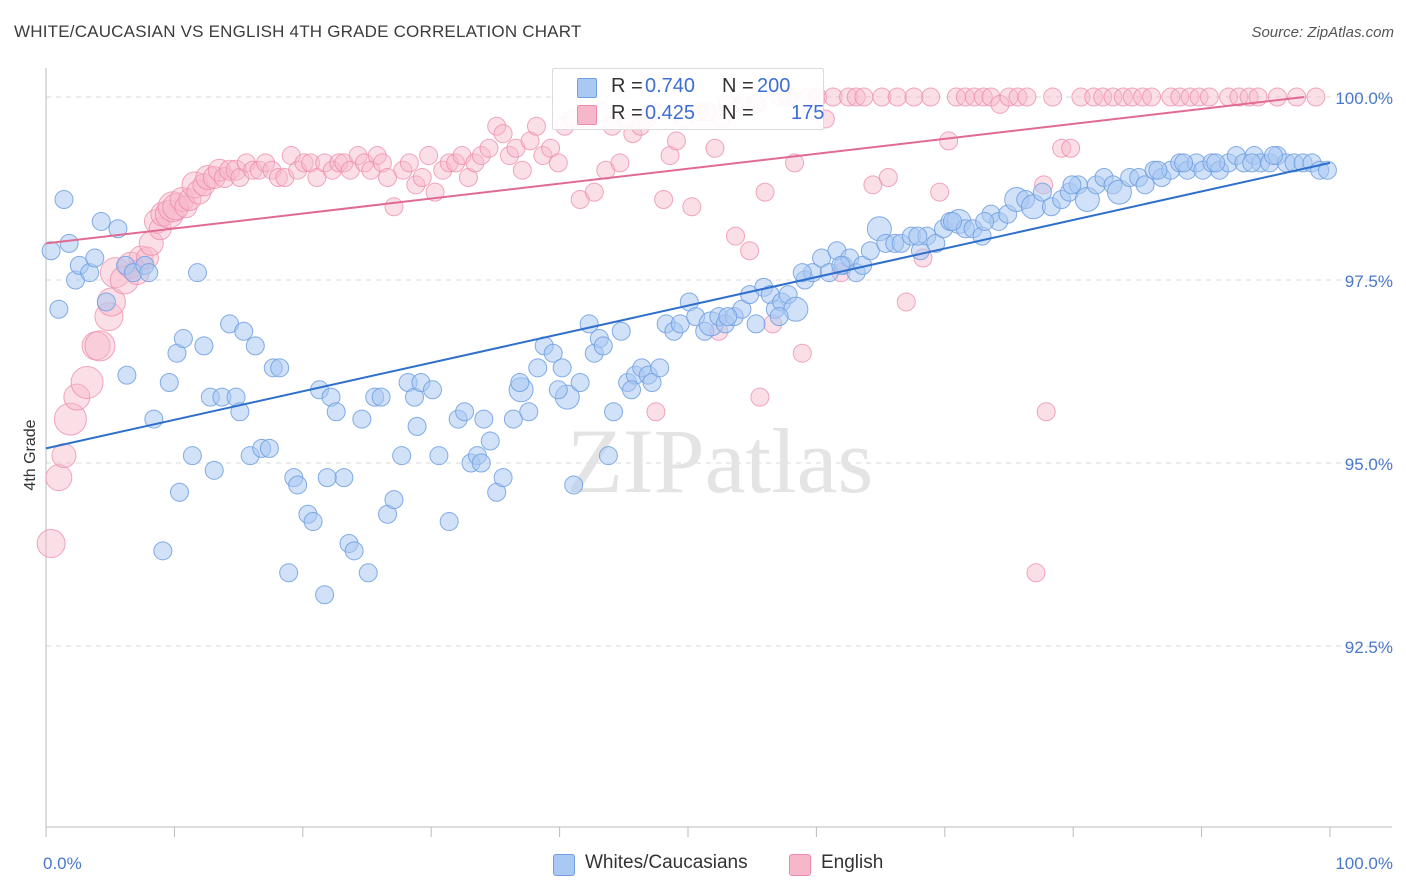 The width and height of the screenshot is (1406, 892). I want to click on y-axis-label: 4th Grade, so click(30, 454).